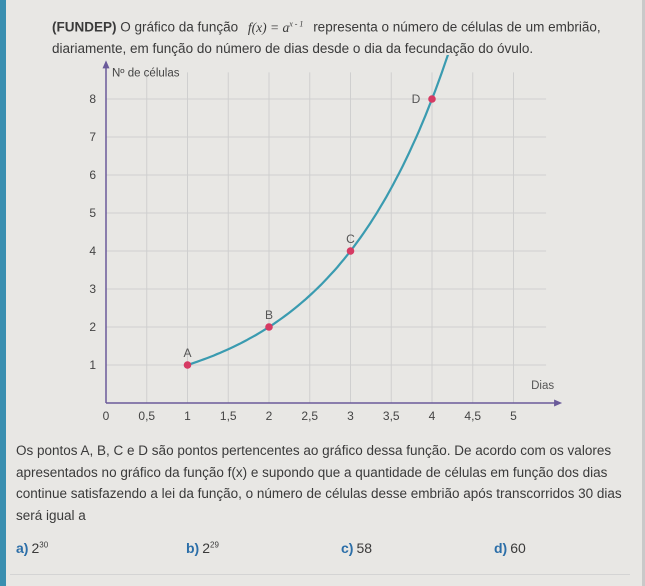 Image resolution: width=645 pixels, height=586 pixels. I want to click on point-label: A, so click(187, 353).